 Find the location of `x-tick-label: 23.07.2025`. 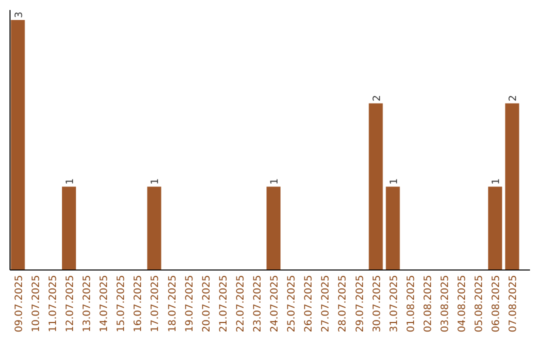

x-tick-label: 23.07.2025 is located at coordinates (258, 303).